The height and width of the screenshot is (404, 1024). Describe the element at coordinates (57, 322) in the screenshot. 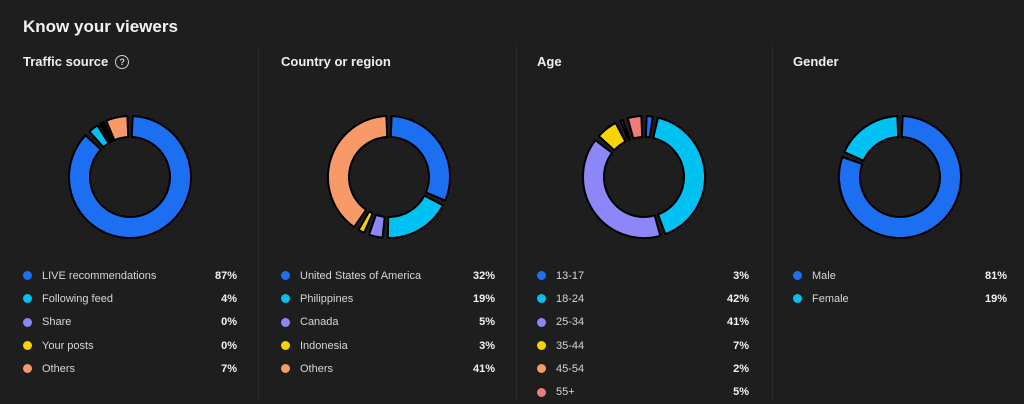

I see `legend-label: Share` at that location.